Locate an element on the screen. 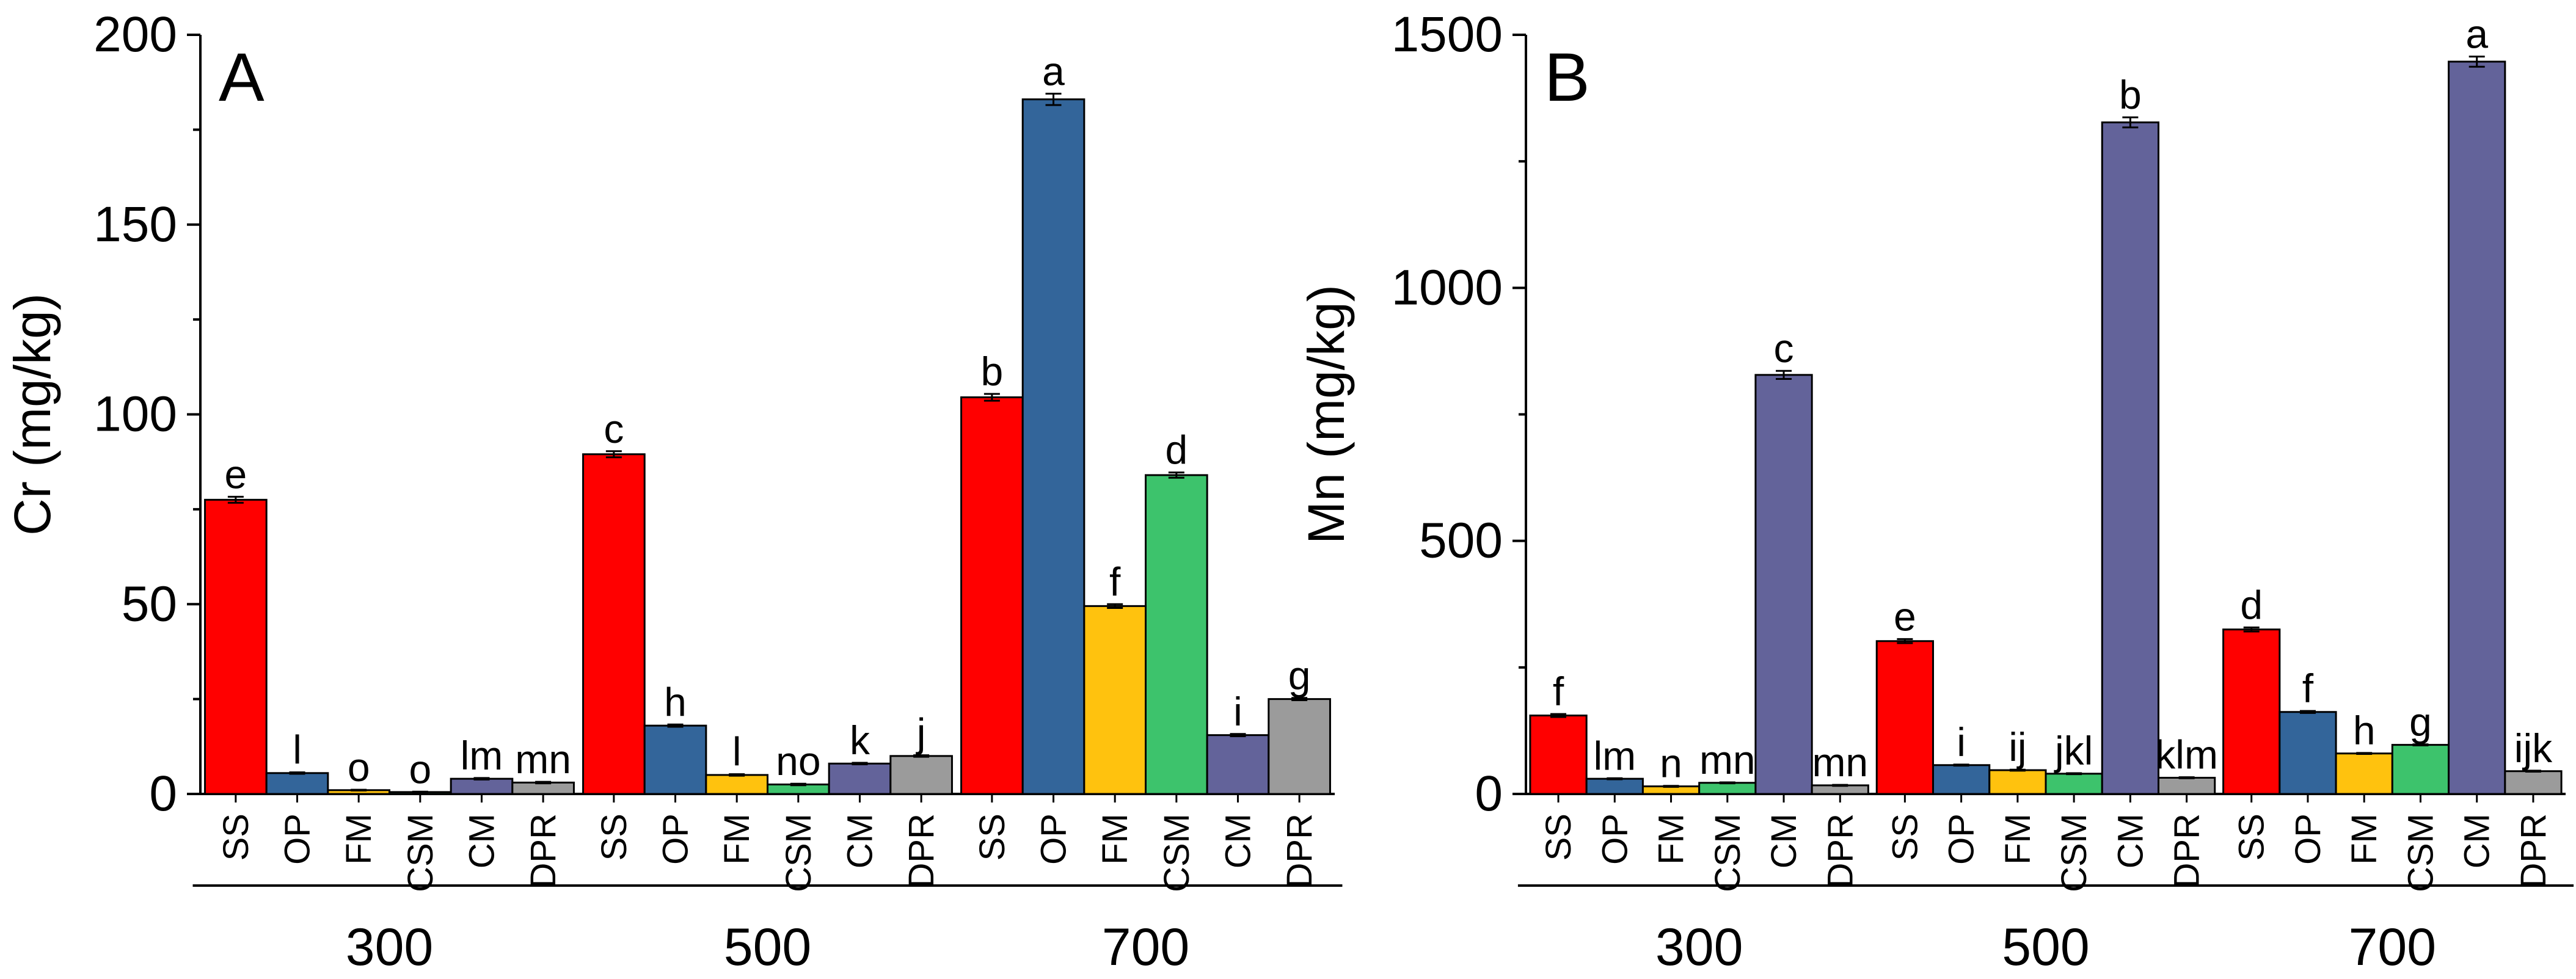 This screenshot has height=979, width=2576. panel-a-significance-letter: i is located at coordinates (1237, 711).